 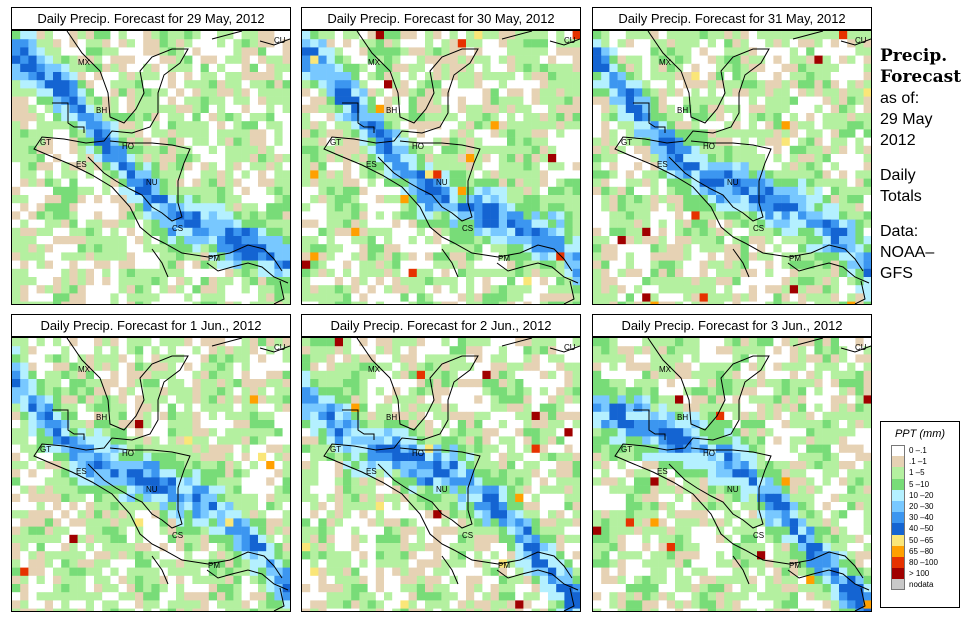 I want to click on legend-label: nodata, so click(x=921, y=585).